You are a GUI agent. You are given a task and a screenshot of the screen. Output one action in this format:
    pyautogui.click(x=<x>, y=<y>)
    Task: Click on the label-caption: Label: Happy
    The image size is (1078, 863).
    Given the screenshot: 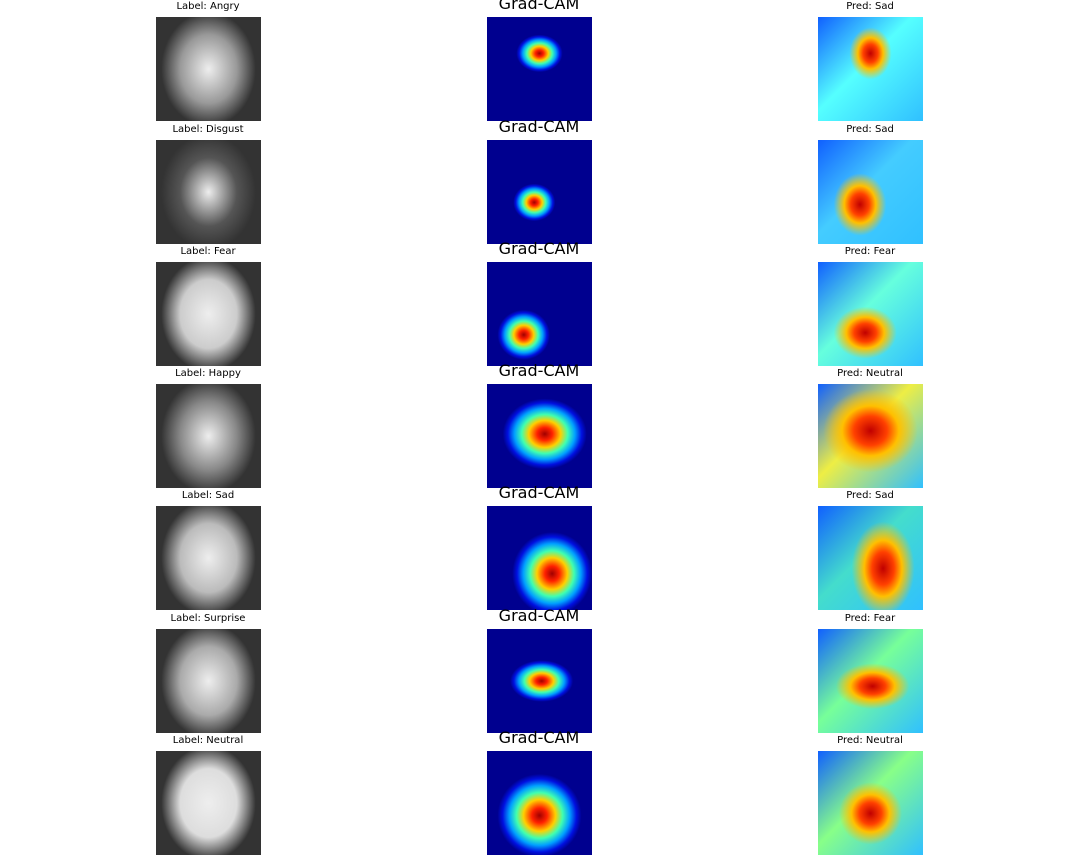 What is the action you would take?
    pyautogui.click(x=208, y=373)
    